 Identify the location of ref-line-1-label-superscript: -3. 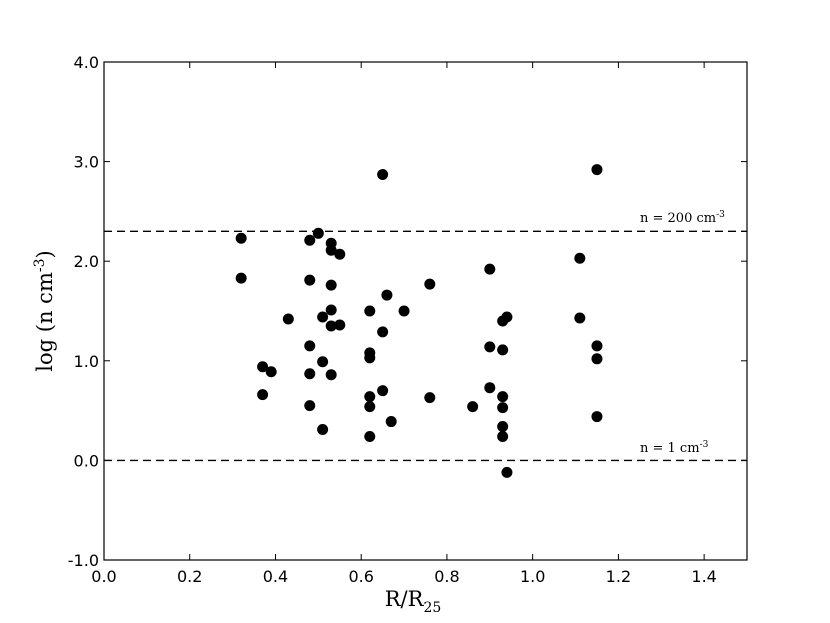
(704, 445).